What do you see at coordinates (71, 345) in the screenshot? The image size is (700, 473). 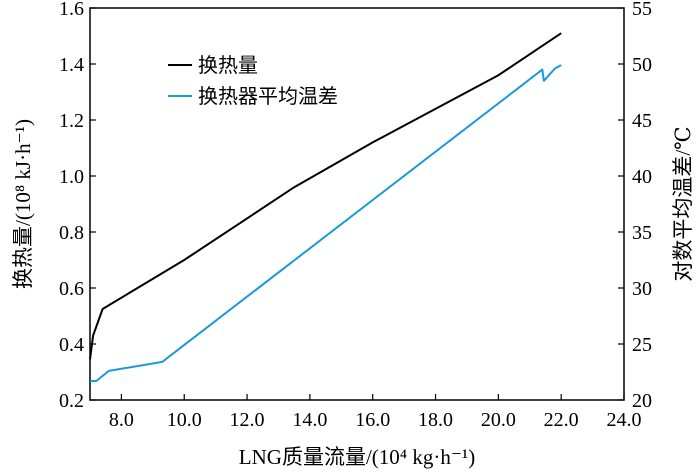 I see `y-left-tick-label: 0.4` at bounding box center [71, 345].